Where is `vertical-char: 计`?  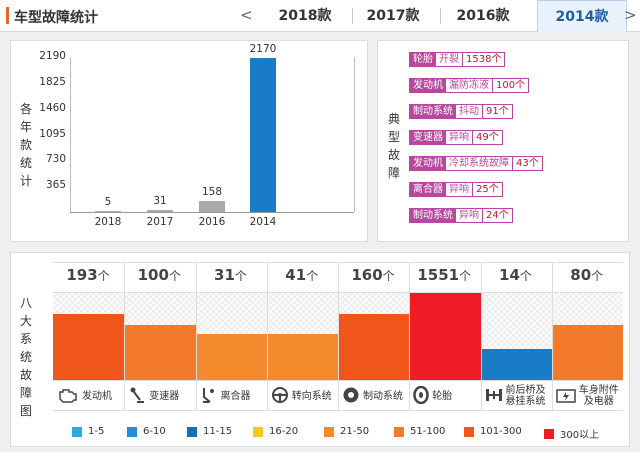 vertical-char: 计 is located at coordinates (25, 181).